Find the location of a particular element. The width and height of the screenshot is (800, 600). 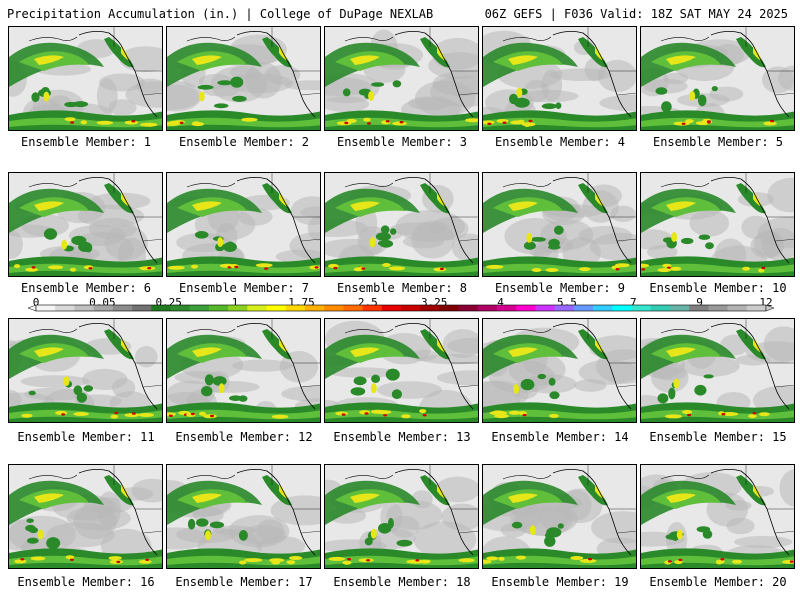

ensemble-member-label-8: Ensemble Member: 8 is located at coordinates (402, 288).